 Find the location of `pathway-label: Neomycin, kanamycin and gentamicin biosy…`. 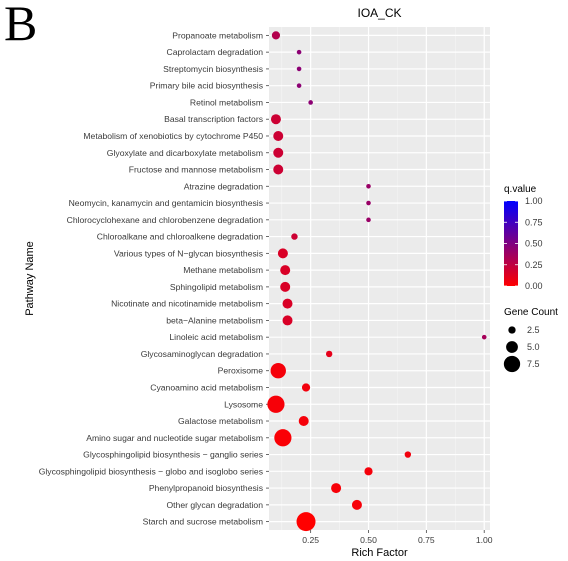

pathway-label: Neomycin, kanamycin and gentamicin biosy… is located at coordinates (166, 203).